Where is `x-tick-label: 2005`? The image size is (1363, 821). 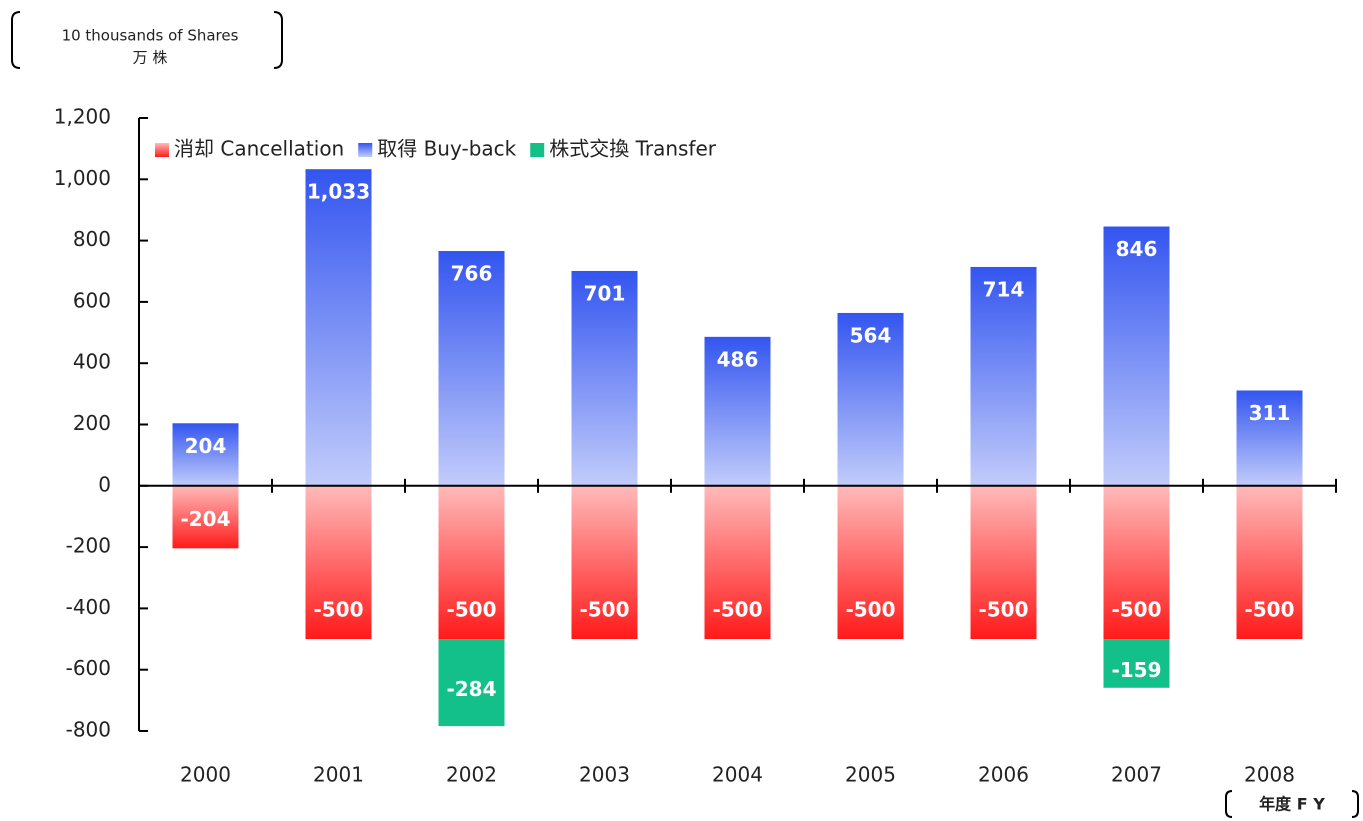
x-tick-label: 2005 is located at coordinates (870, 775).